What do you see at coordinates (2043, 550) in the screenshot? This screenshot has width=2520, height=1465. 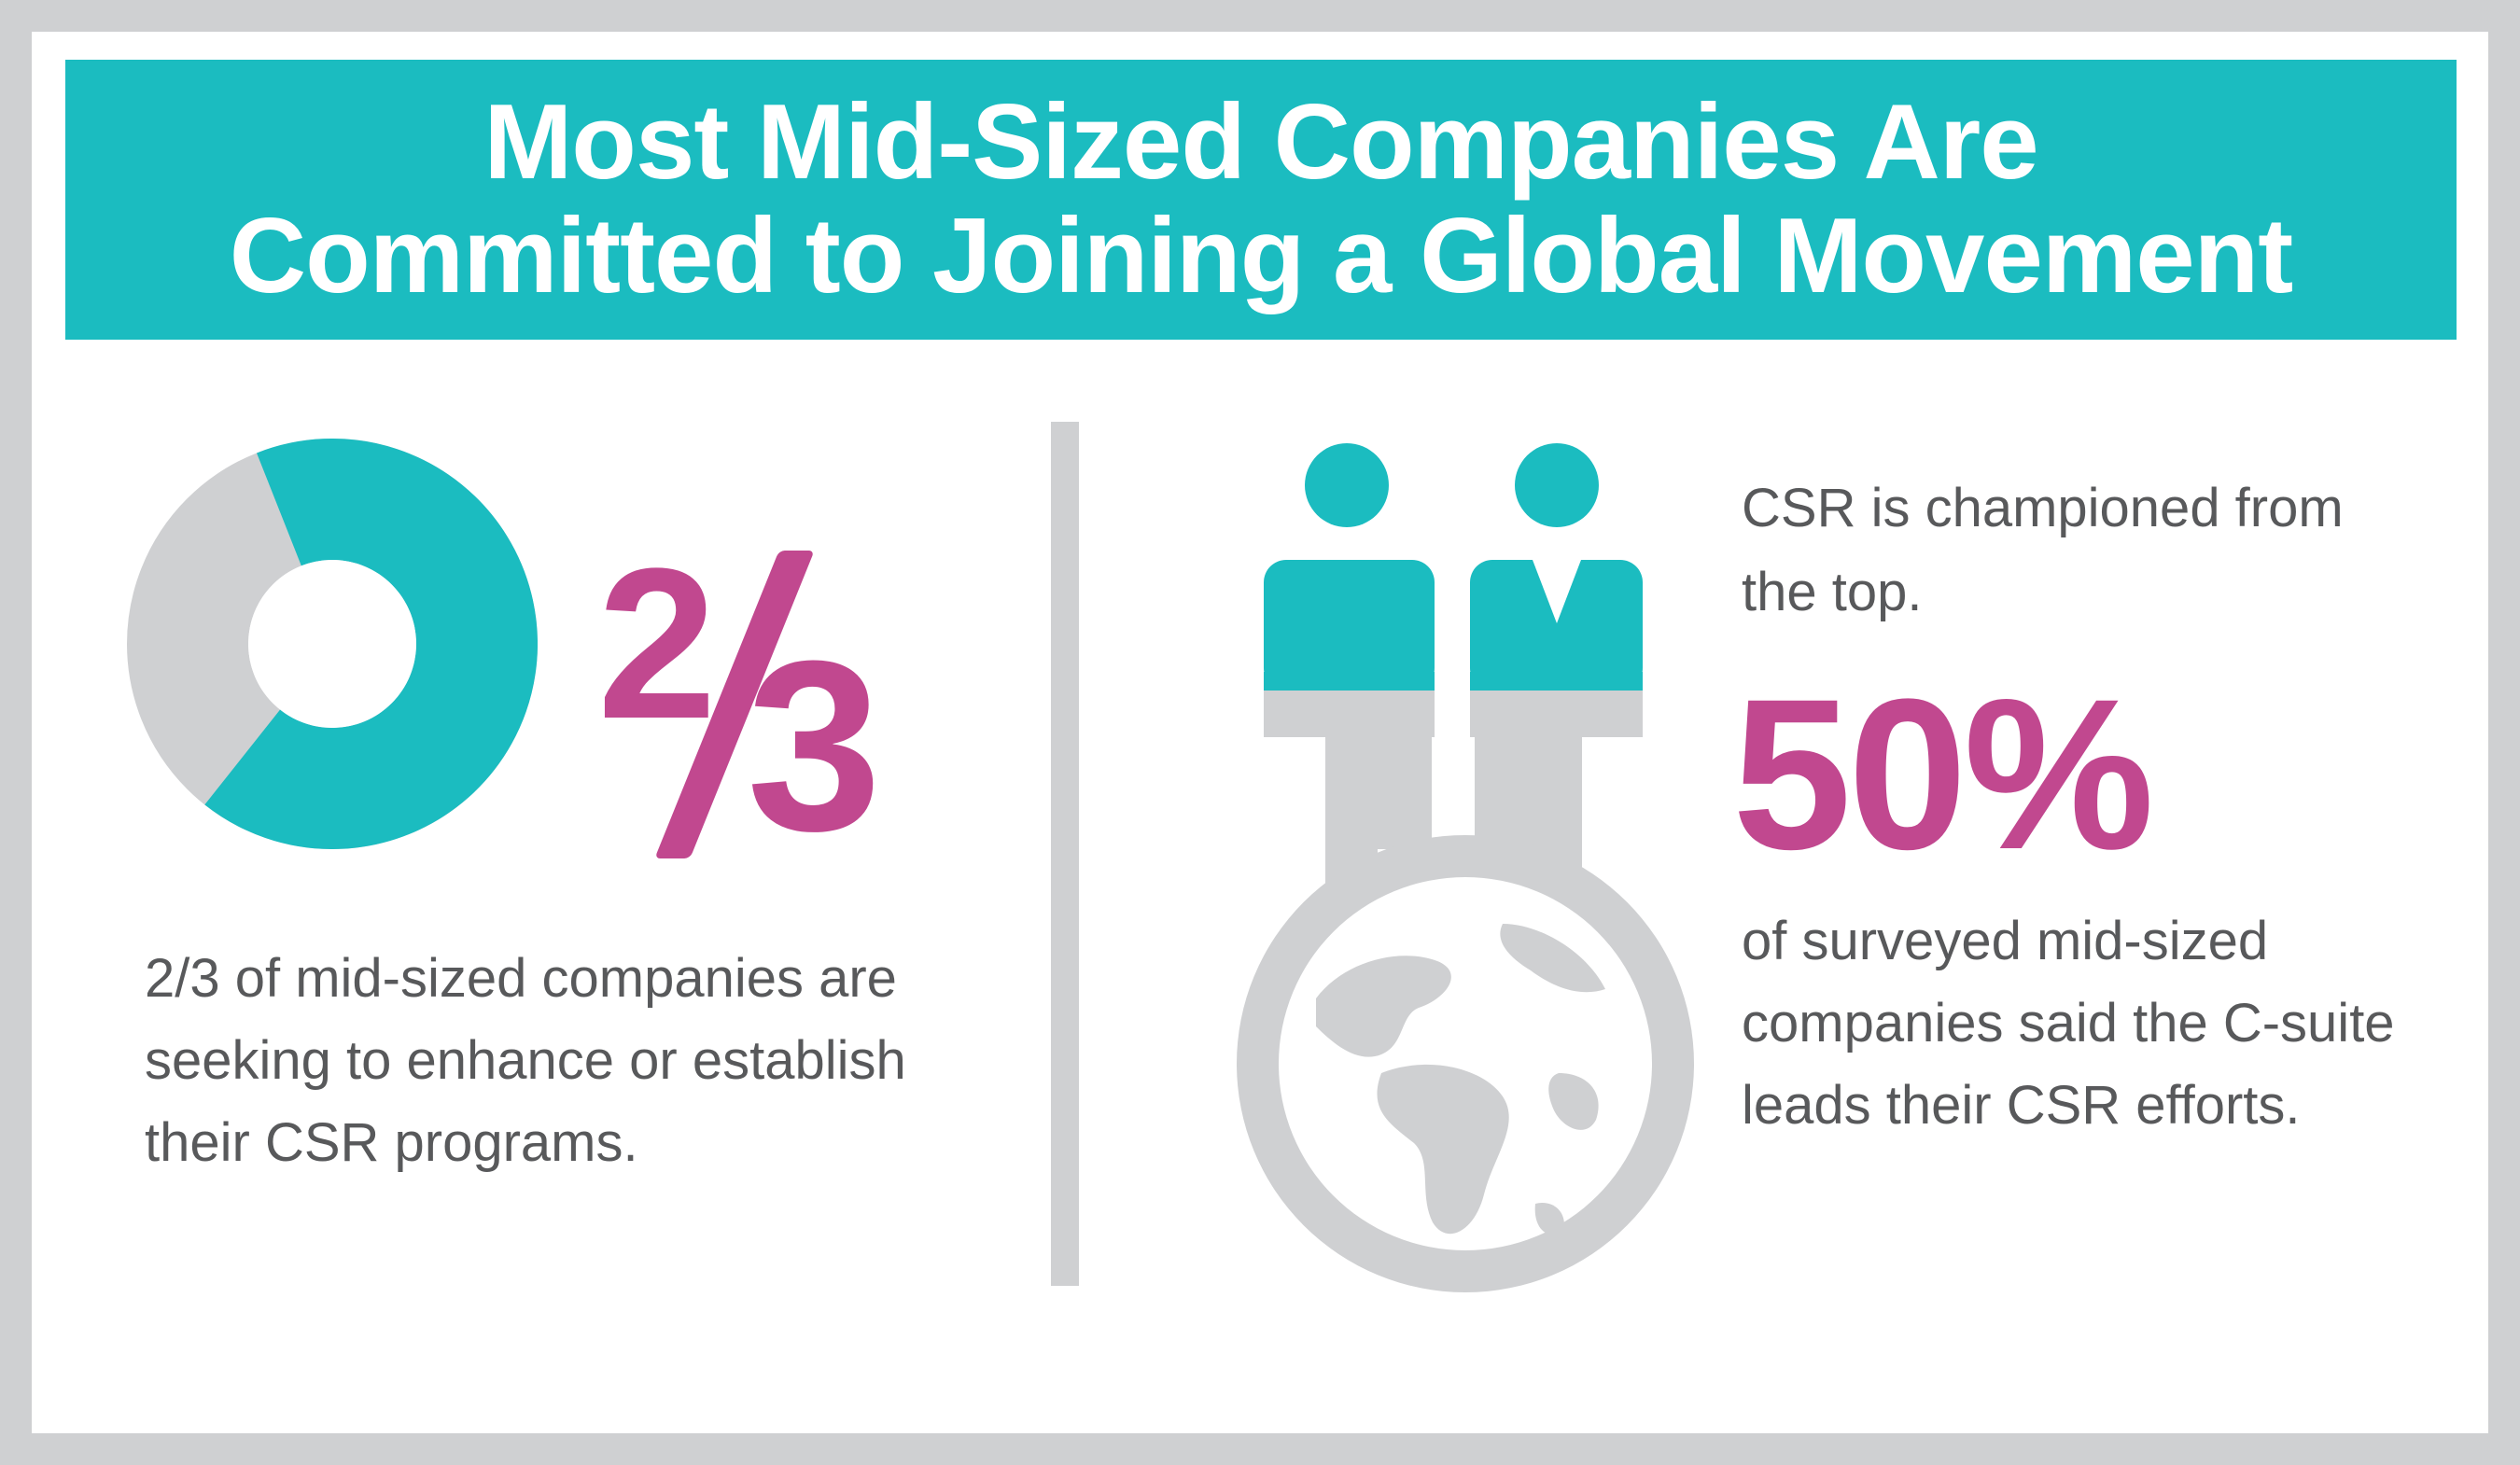 I see `right-intro: CSR is championed from the top.` at bounding box center [2043, 550].